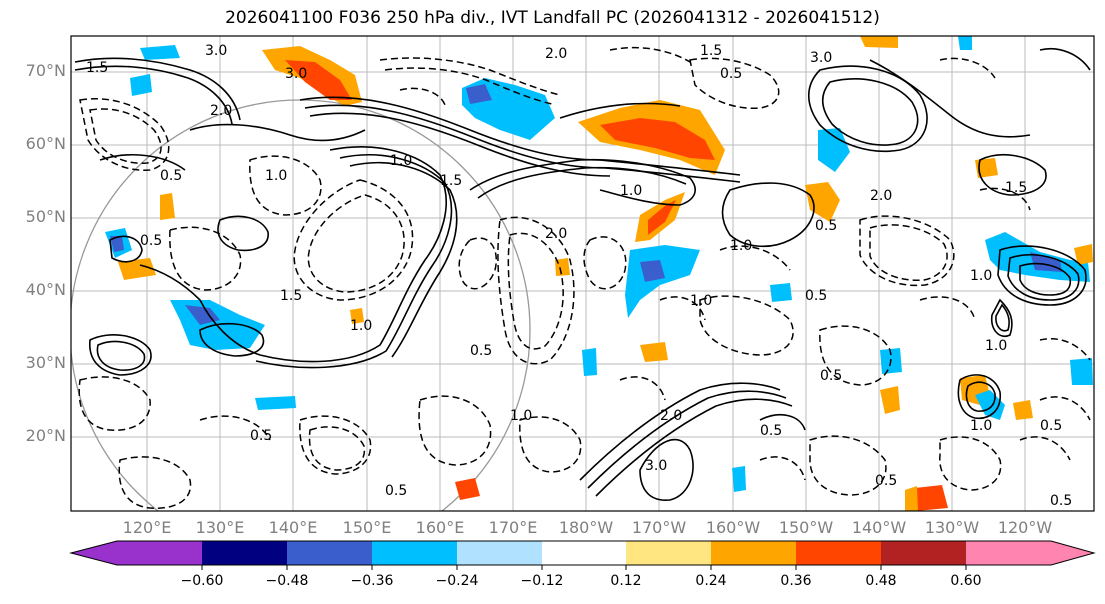 Image resolution: width=1105 pixels, height=604 pixels. I want to click on lon-label-180w: 180°W, so click(586, 527).